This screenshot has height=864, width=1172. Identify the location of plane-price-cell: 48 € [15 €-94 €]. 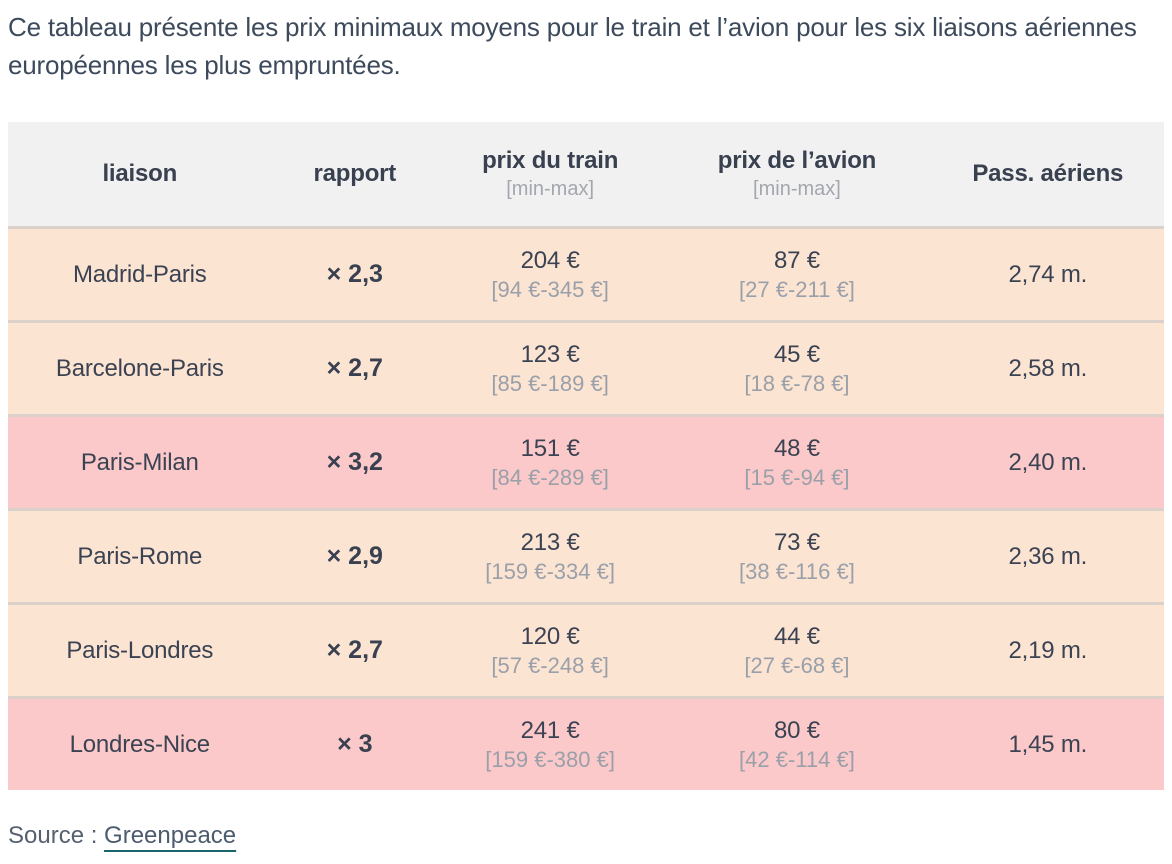
(796, 462).